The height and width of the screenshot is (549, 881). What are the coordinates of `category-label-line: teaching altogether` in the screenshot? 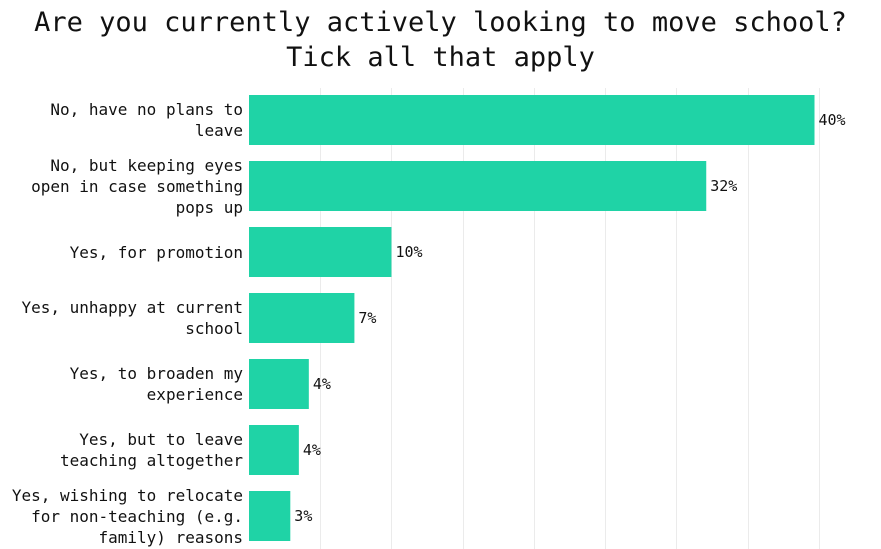 It's located at (151, 460).